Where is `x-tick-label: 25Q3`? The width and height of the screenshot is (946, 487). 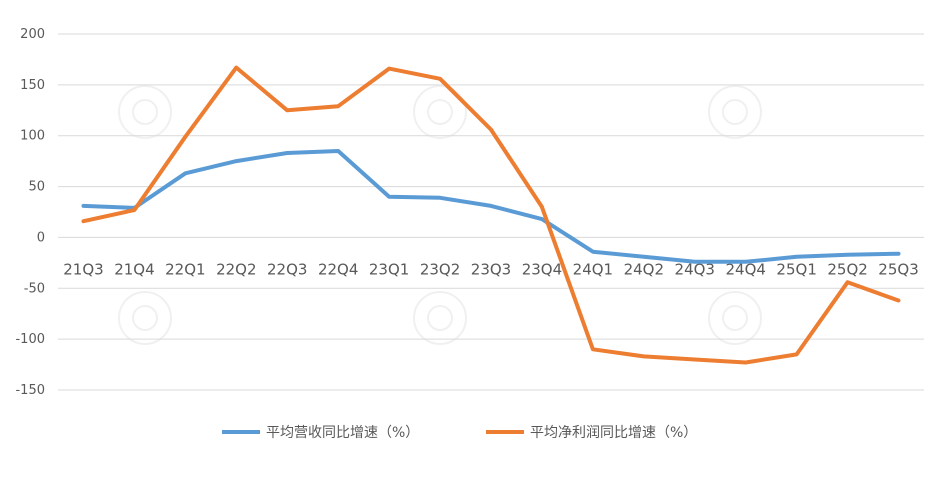 x-tick-label: 25Q3 is located at coordinates (898, 269).